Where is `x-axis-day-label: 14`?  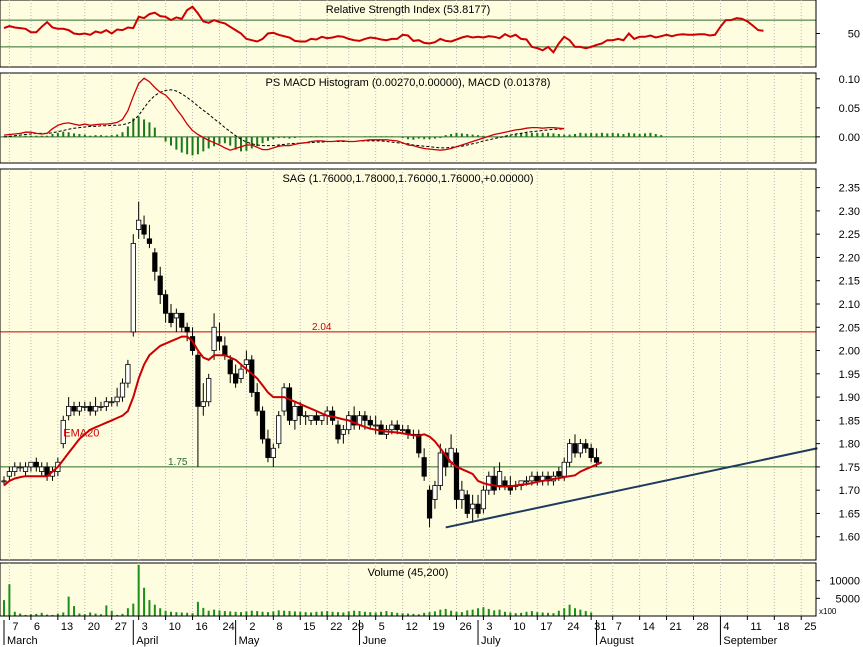 x-axis-day-label: 14 is located at coordinates (649, 627).